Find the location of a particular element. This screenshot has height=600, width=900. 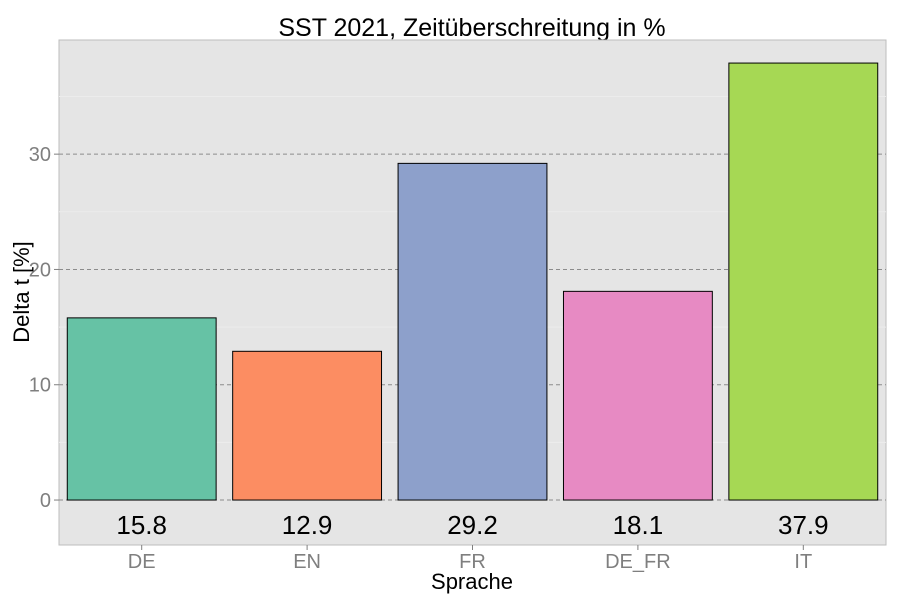

value-labels: 15.8 12.9 29.2 18.1 37.9 is located at coordinates (472, 525).